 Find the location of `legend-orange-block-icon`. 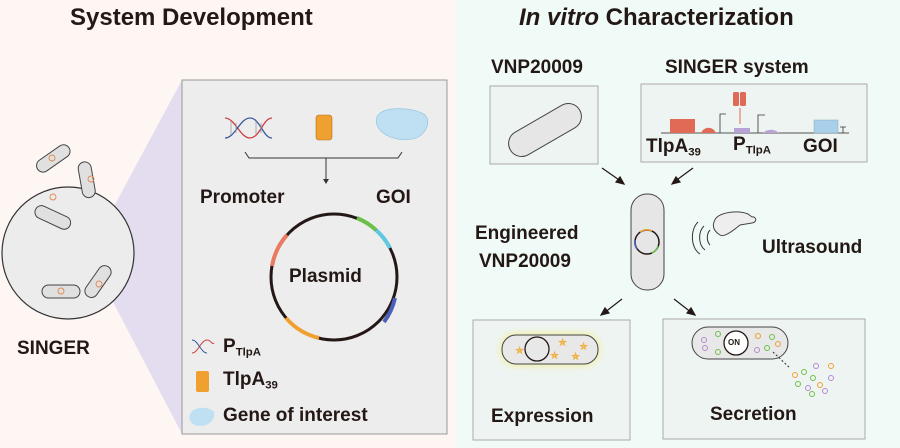

legend-orange-block-icon is located at coordinates (202, 381).